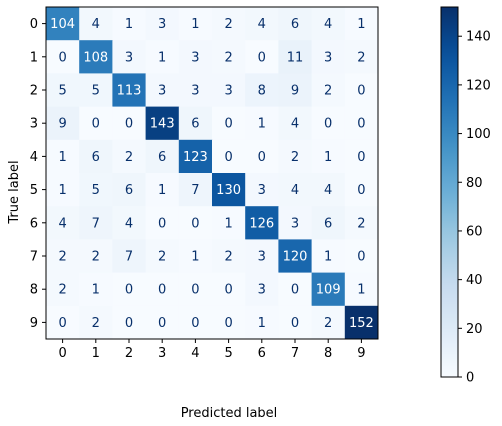 Image resolution: width=502 pixels, height=426 pixels. Describe the element at coordinates (361, 90) in the screenshot. I see `heatmap-cell-r2-c9` at that location.